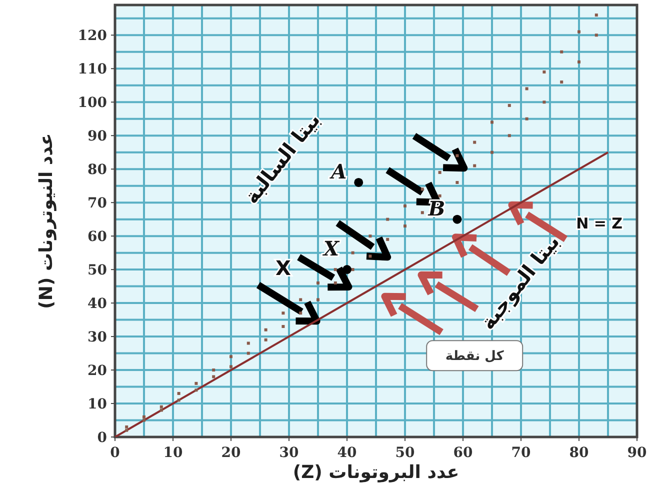 This screenshot has height=489, width=666. I want to click on y-tick-label: 120, so click(93, 36).